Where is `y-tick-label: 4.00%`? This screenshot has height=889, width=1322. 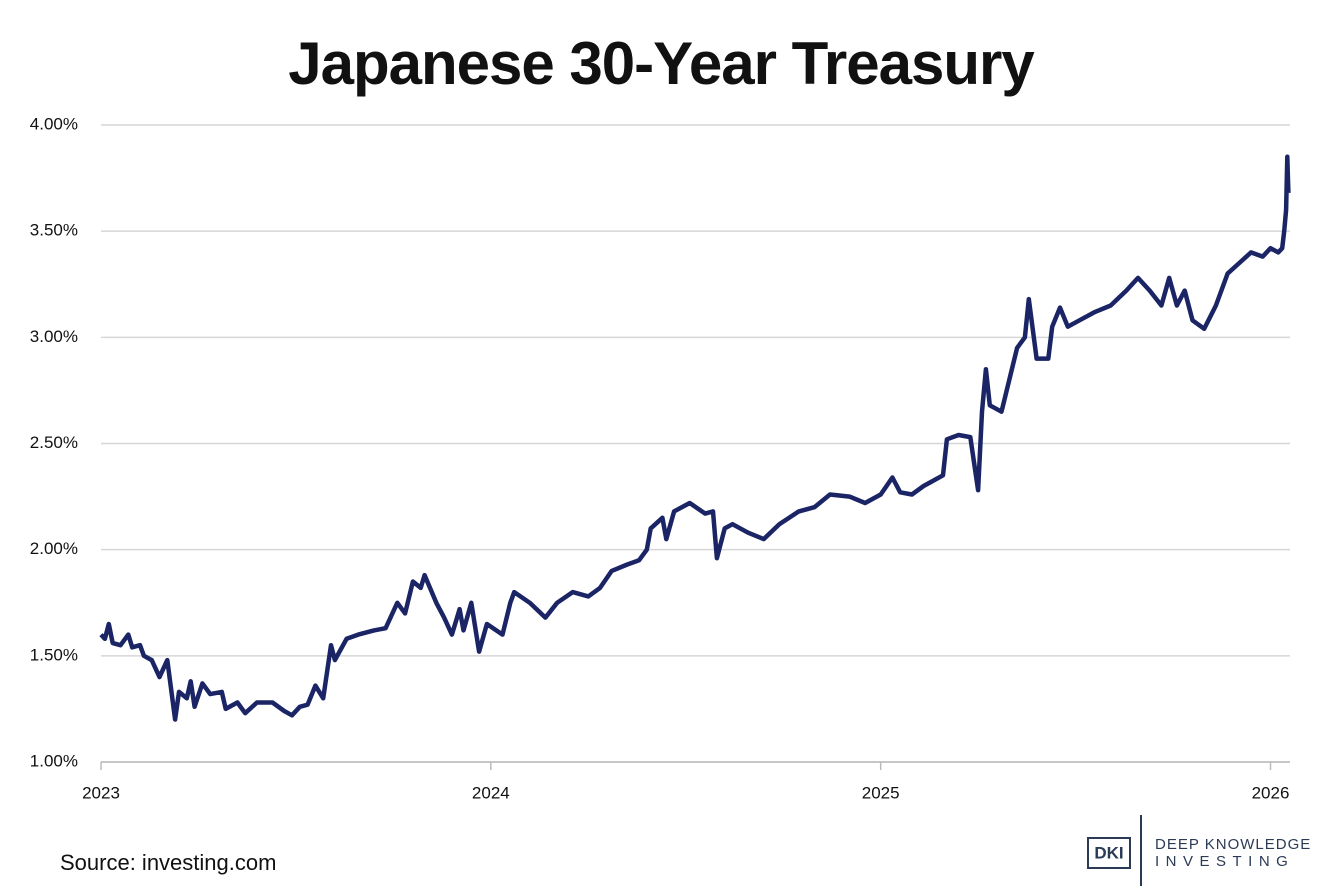 y-tick-label: 4.00% is located at coordinates (54, 123).